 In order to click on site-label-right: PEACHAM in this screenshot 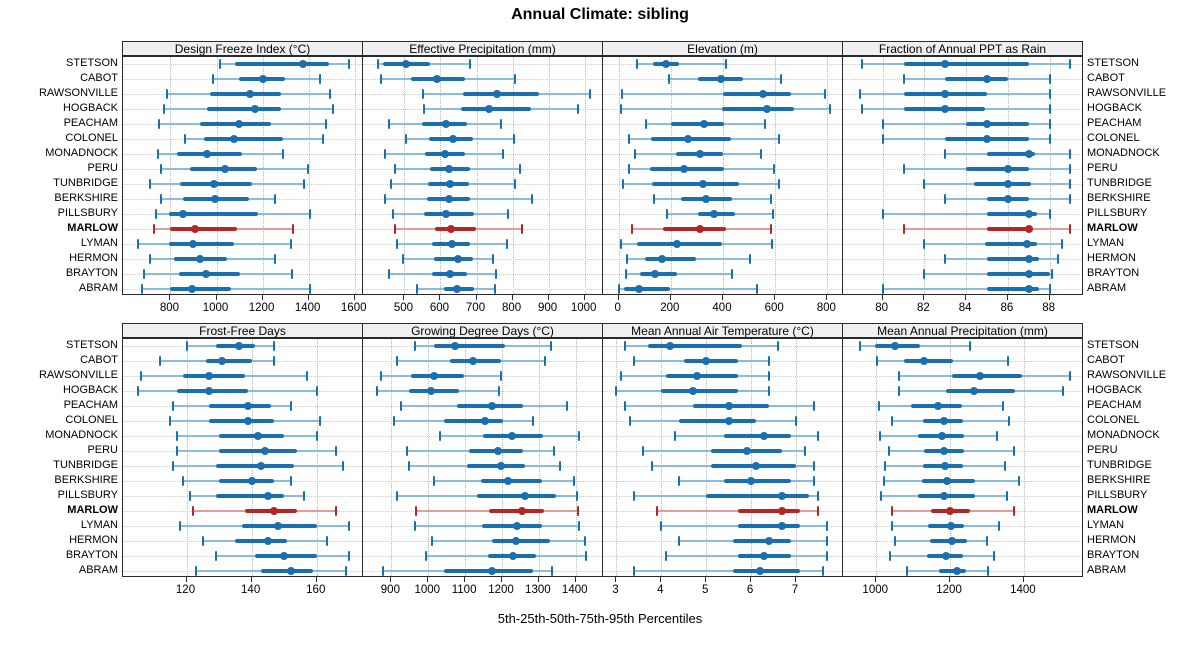, I will do `click(1114, 123)`.